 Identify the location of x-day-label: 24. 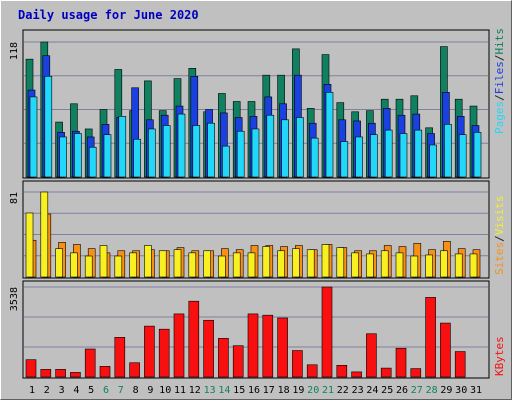
(372, 390).